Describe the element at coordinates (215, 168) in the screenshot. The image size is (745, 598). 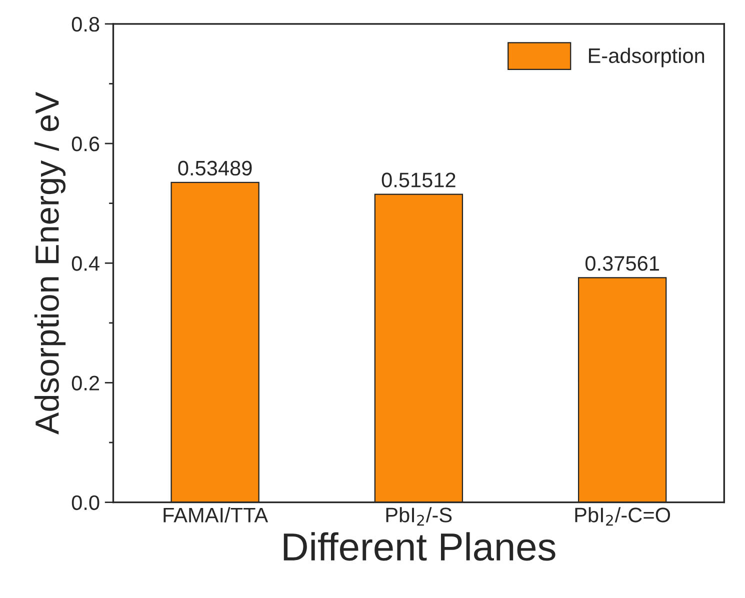
I see `data-label: 0.53489` at that location.